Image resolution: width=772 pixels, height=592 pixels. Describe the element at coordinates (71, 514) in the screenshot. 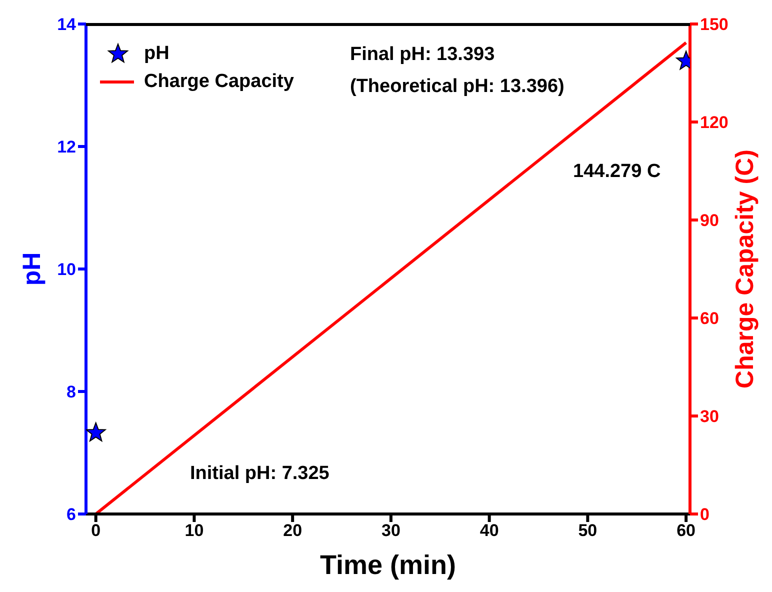

I see `y-tick-label: 6` at that location.